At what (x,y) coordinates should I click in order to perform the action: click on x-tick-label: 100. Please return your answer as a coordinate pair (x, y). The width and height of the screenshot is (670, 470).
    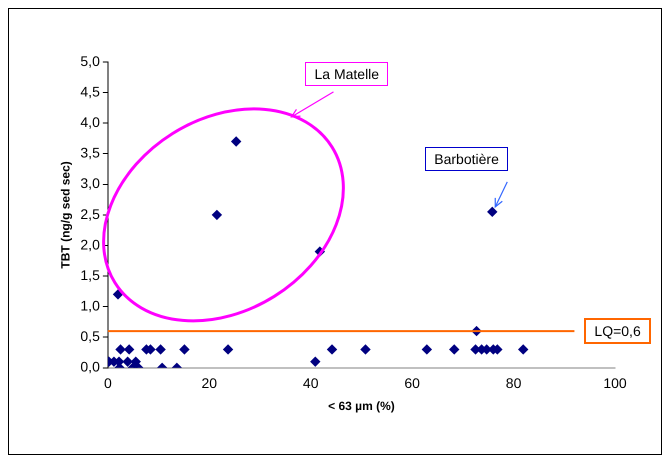
    Looking at the image, I should click on (615, 383).